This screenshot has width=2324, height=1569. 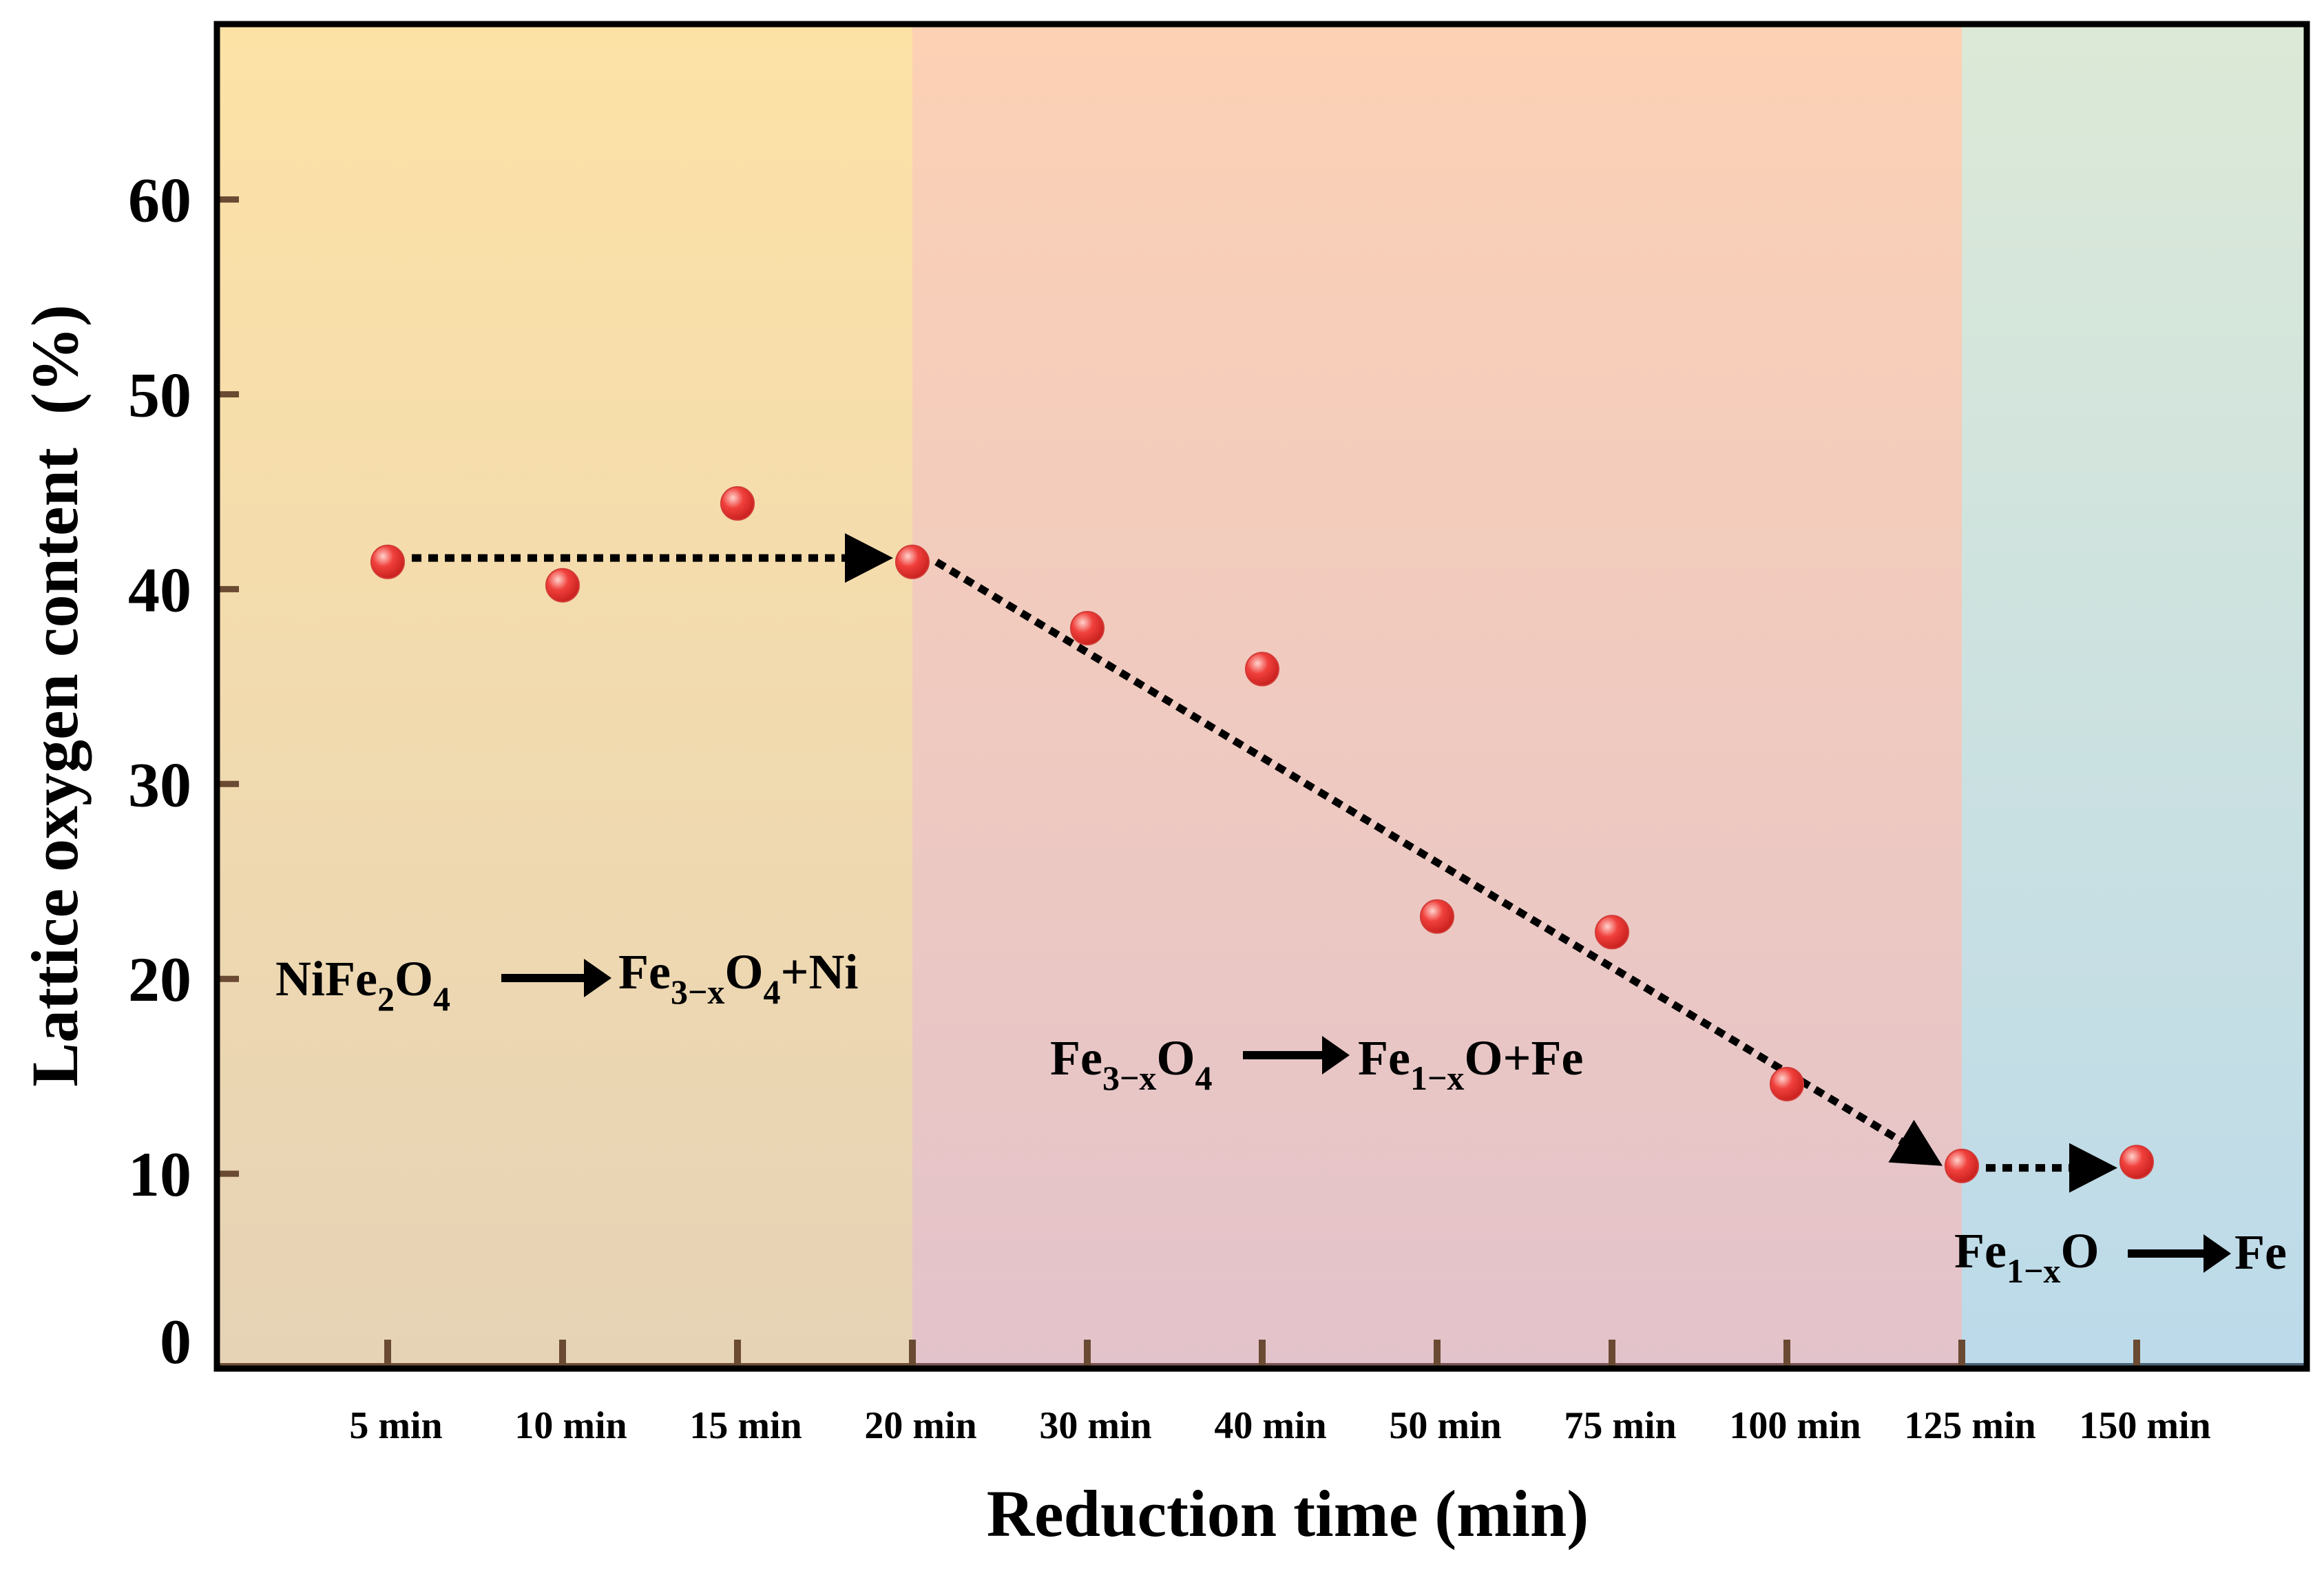 I want to click on xtick-label-2: 15 min, so click(x=746, y=1425).